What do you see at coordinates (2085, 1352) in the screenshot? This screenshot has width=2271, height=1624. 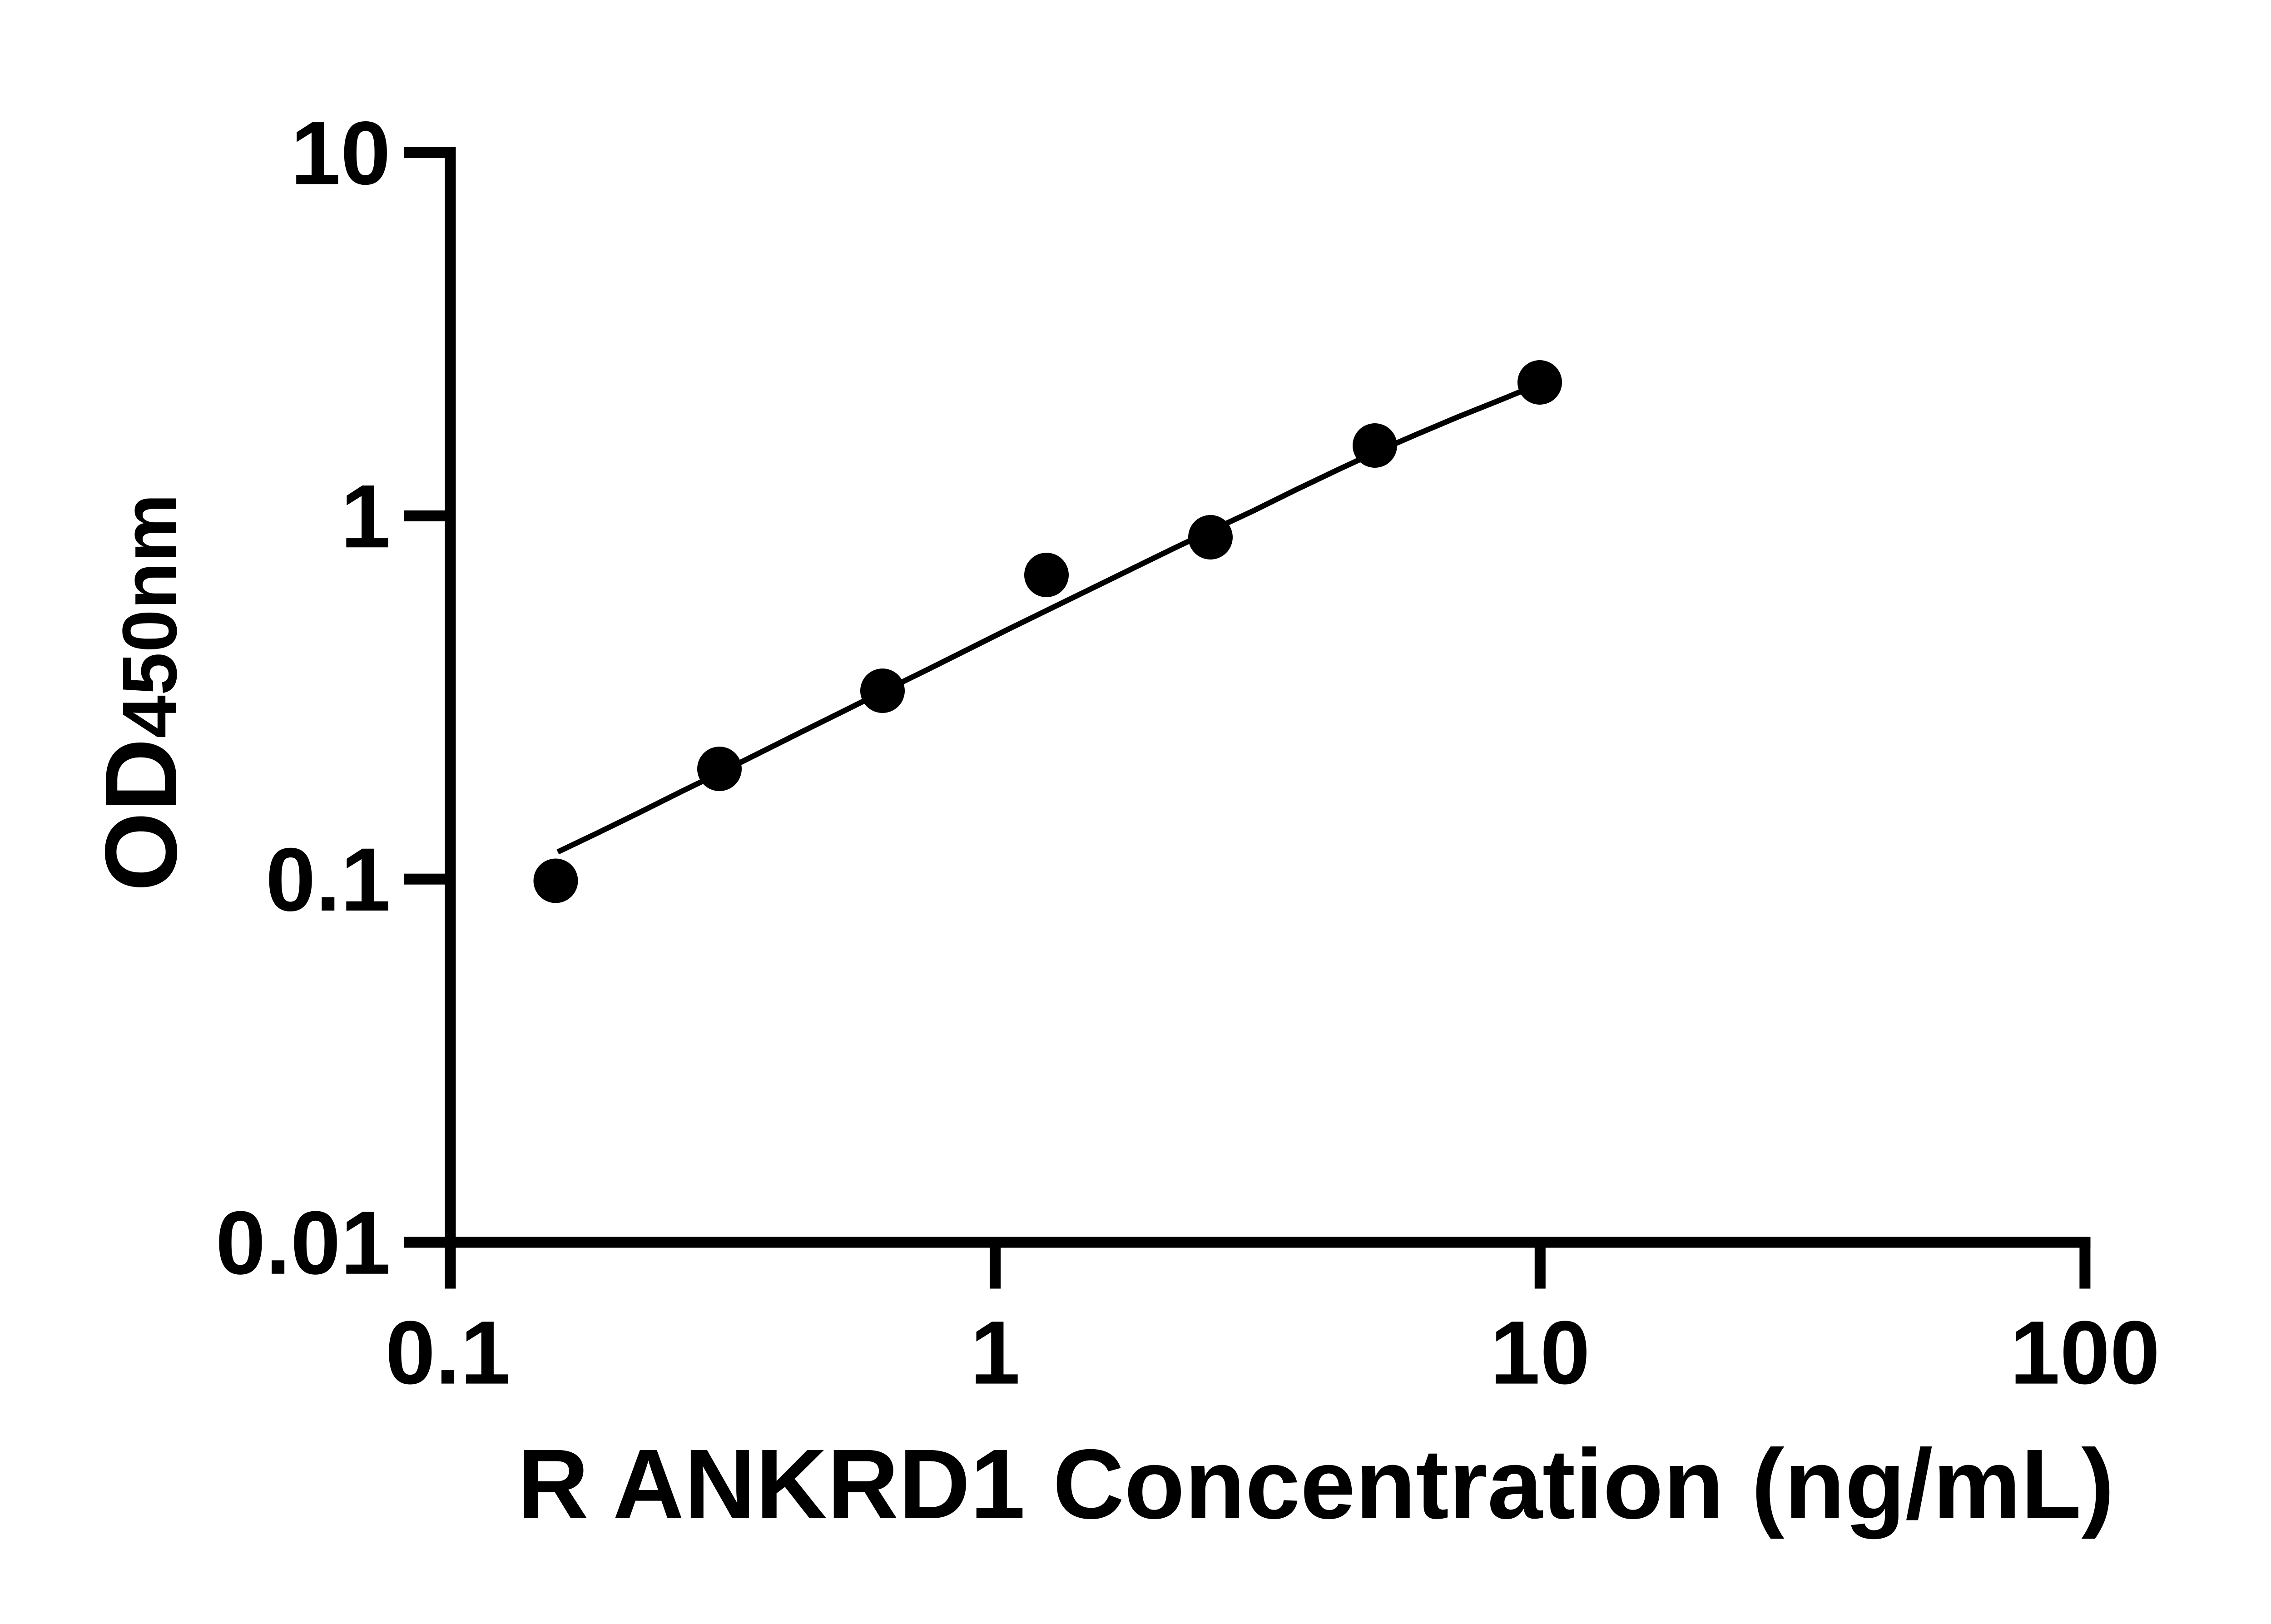 I see `svg-text: 100` at bounding box center [2085, 1352].